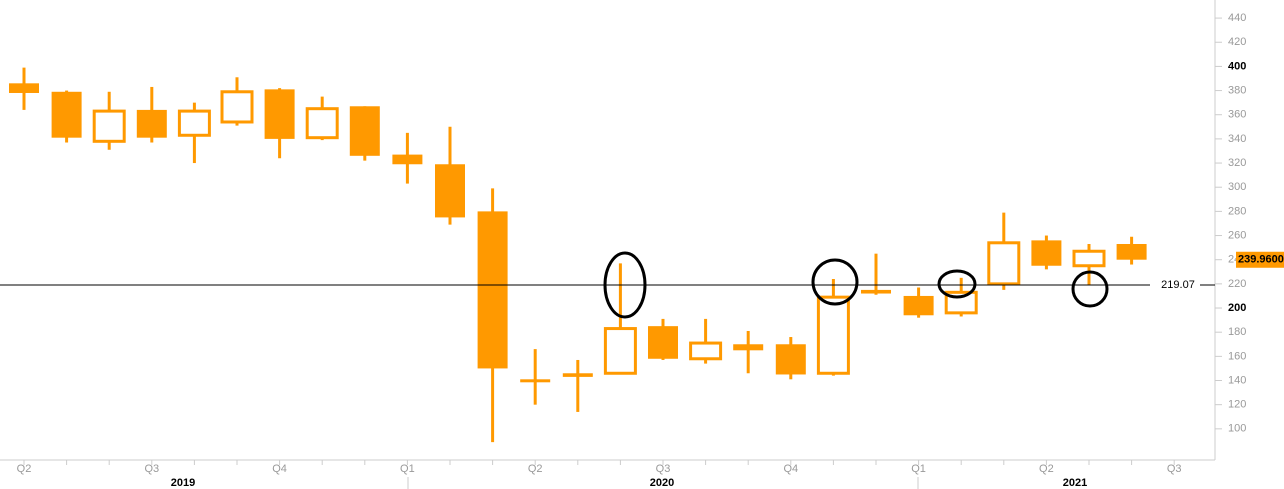  What do you see at coordinates (1237, 235) in the screenshot?
I see `y-tick-label: 260` at bounding box center [1237, 235].